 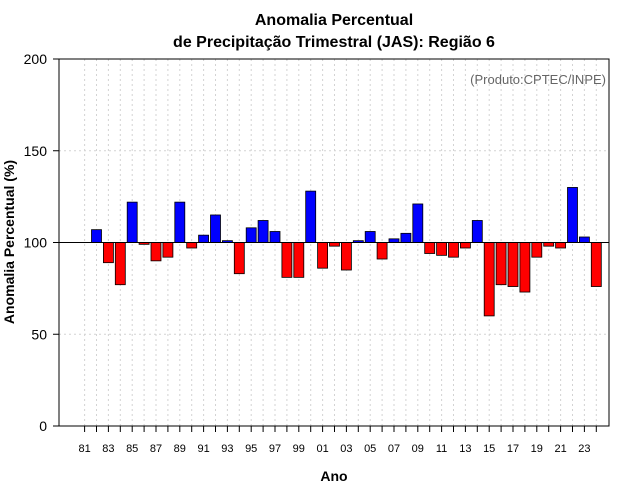 I want to click on bar-1981, so click(x=96, y=236).